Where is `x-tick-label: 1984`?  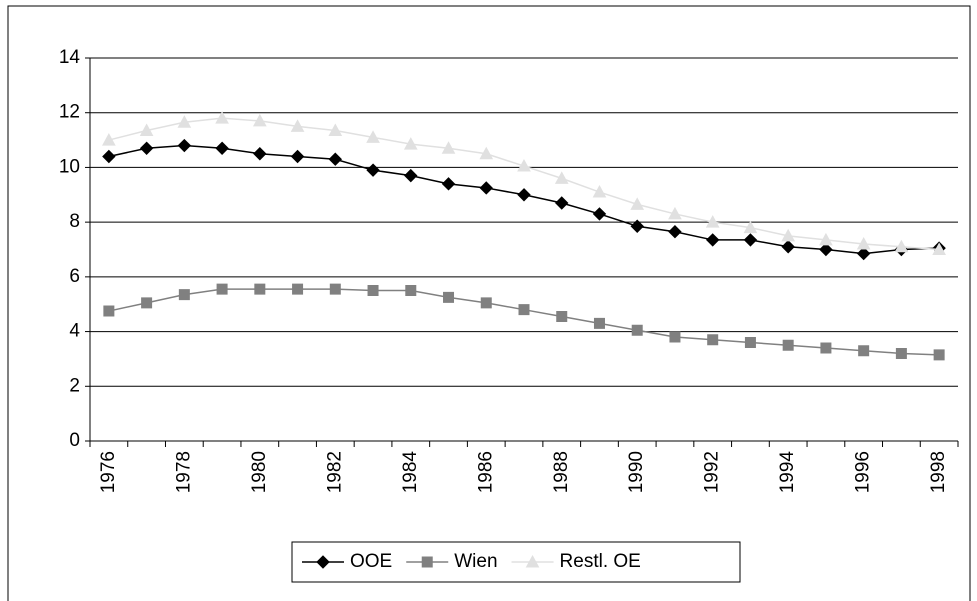
x-tick-label: 1984 is located at coordinates (410, 472).